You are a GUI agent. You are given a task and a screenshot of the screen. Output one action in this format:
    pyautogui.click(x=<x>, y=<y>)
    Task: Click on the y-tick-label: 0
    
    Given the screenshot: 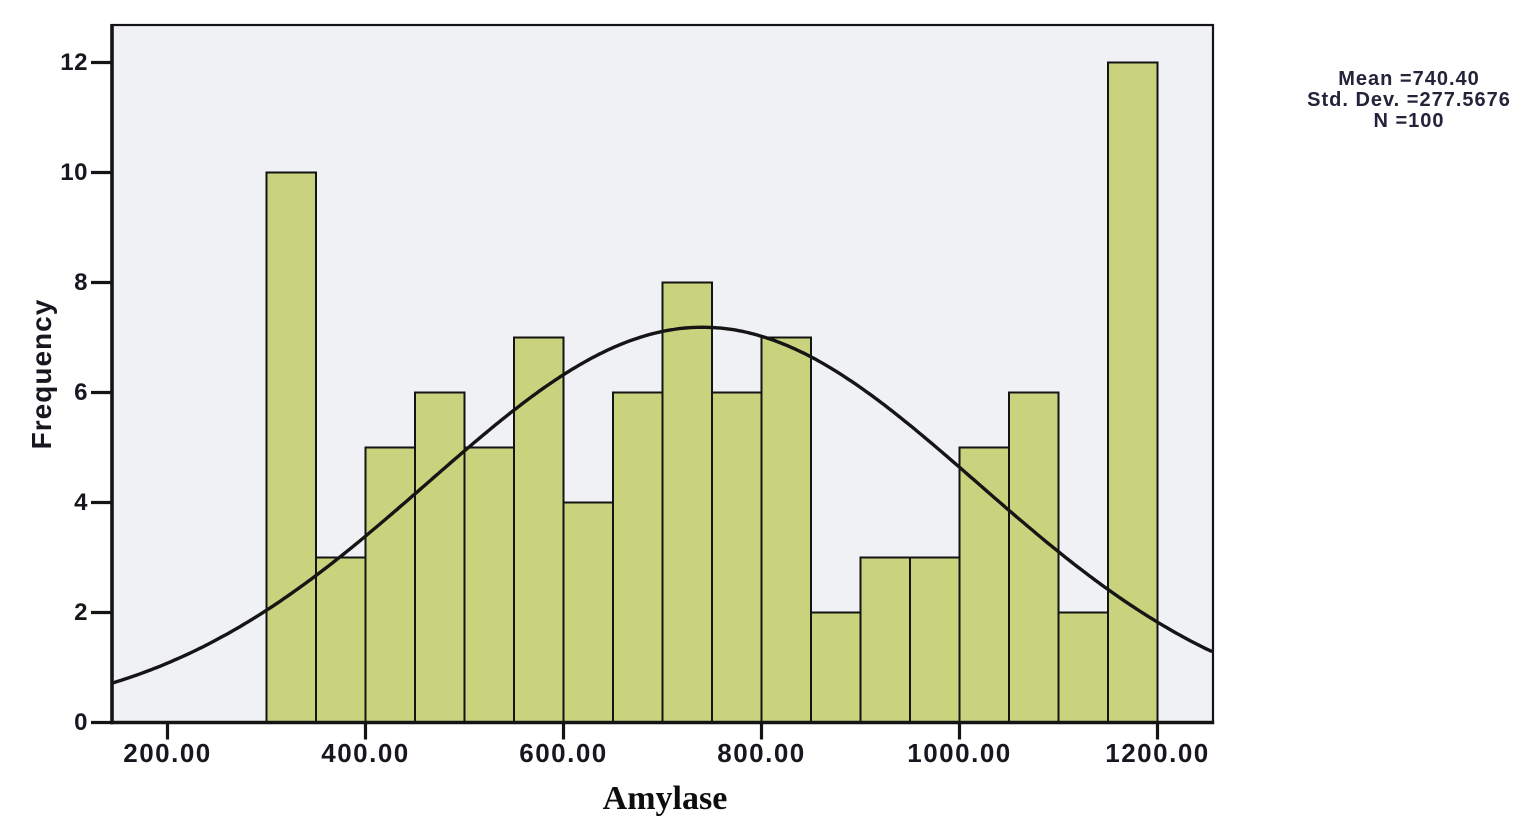 What is the action you would take?
    pyautogui.click(x=81, y=722)
    